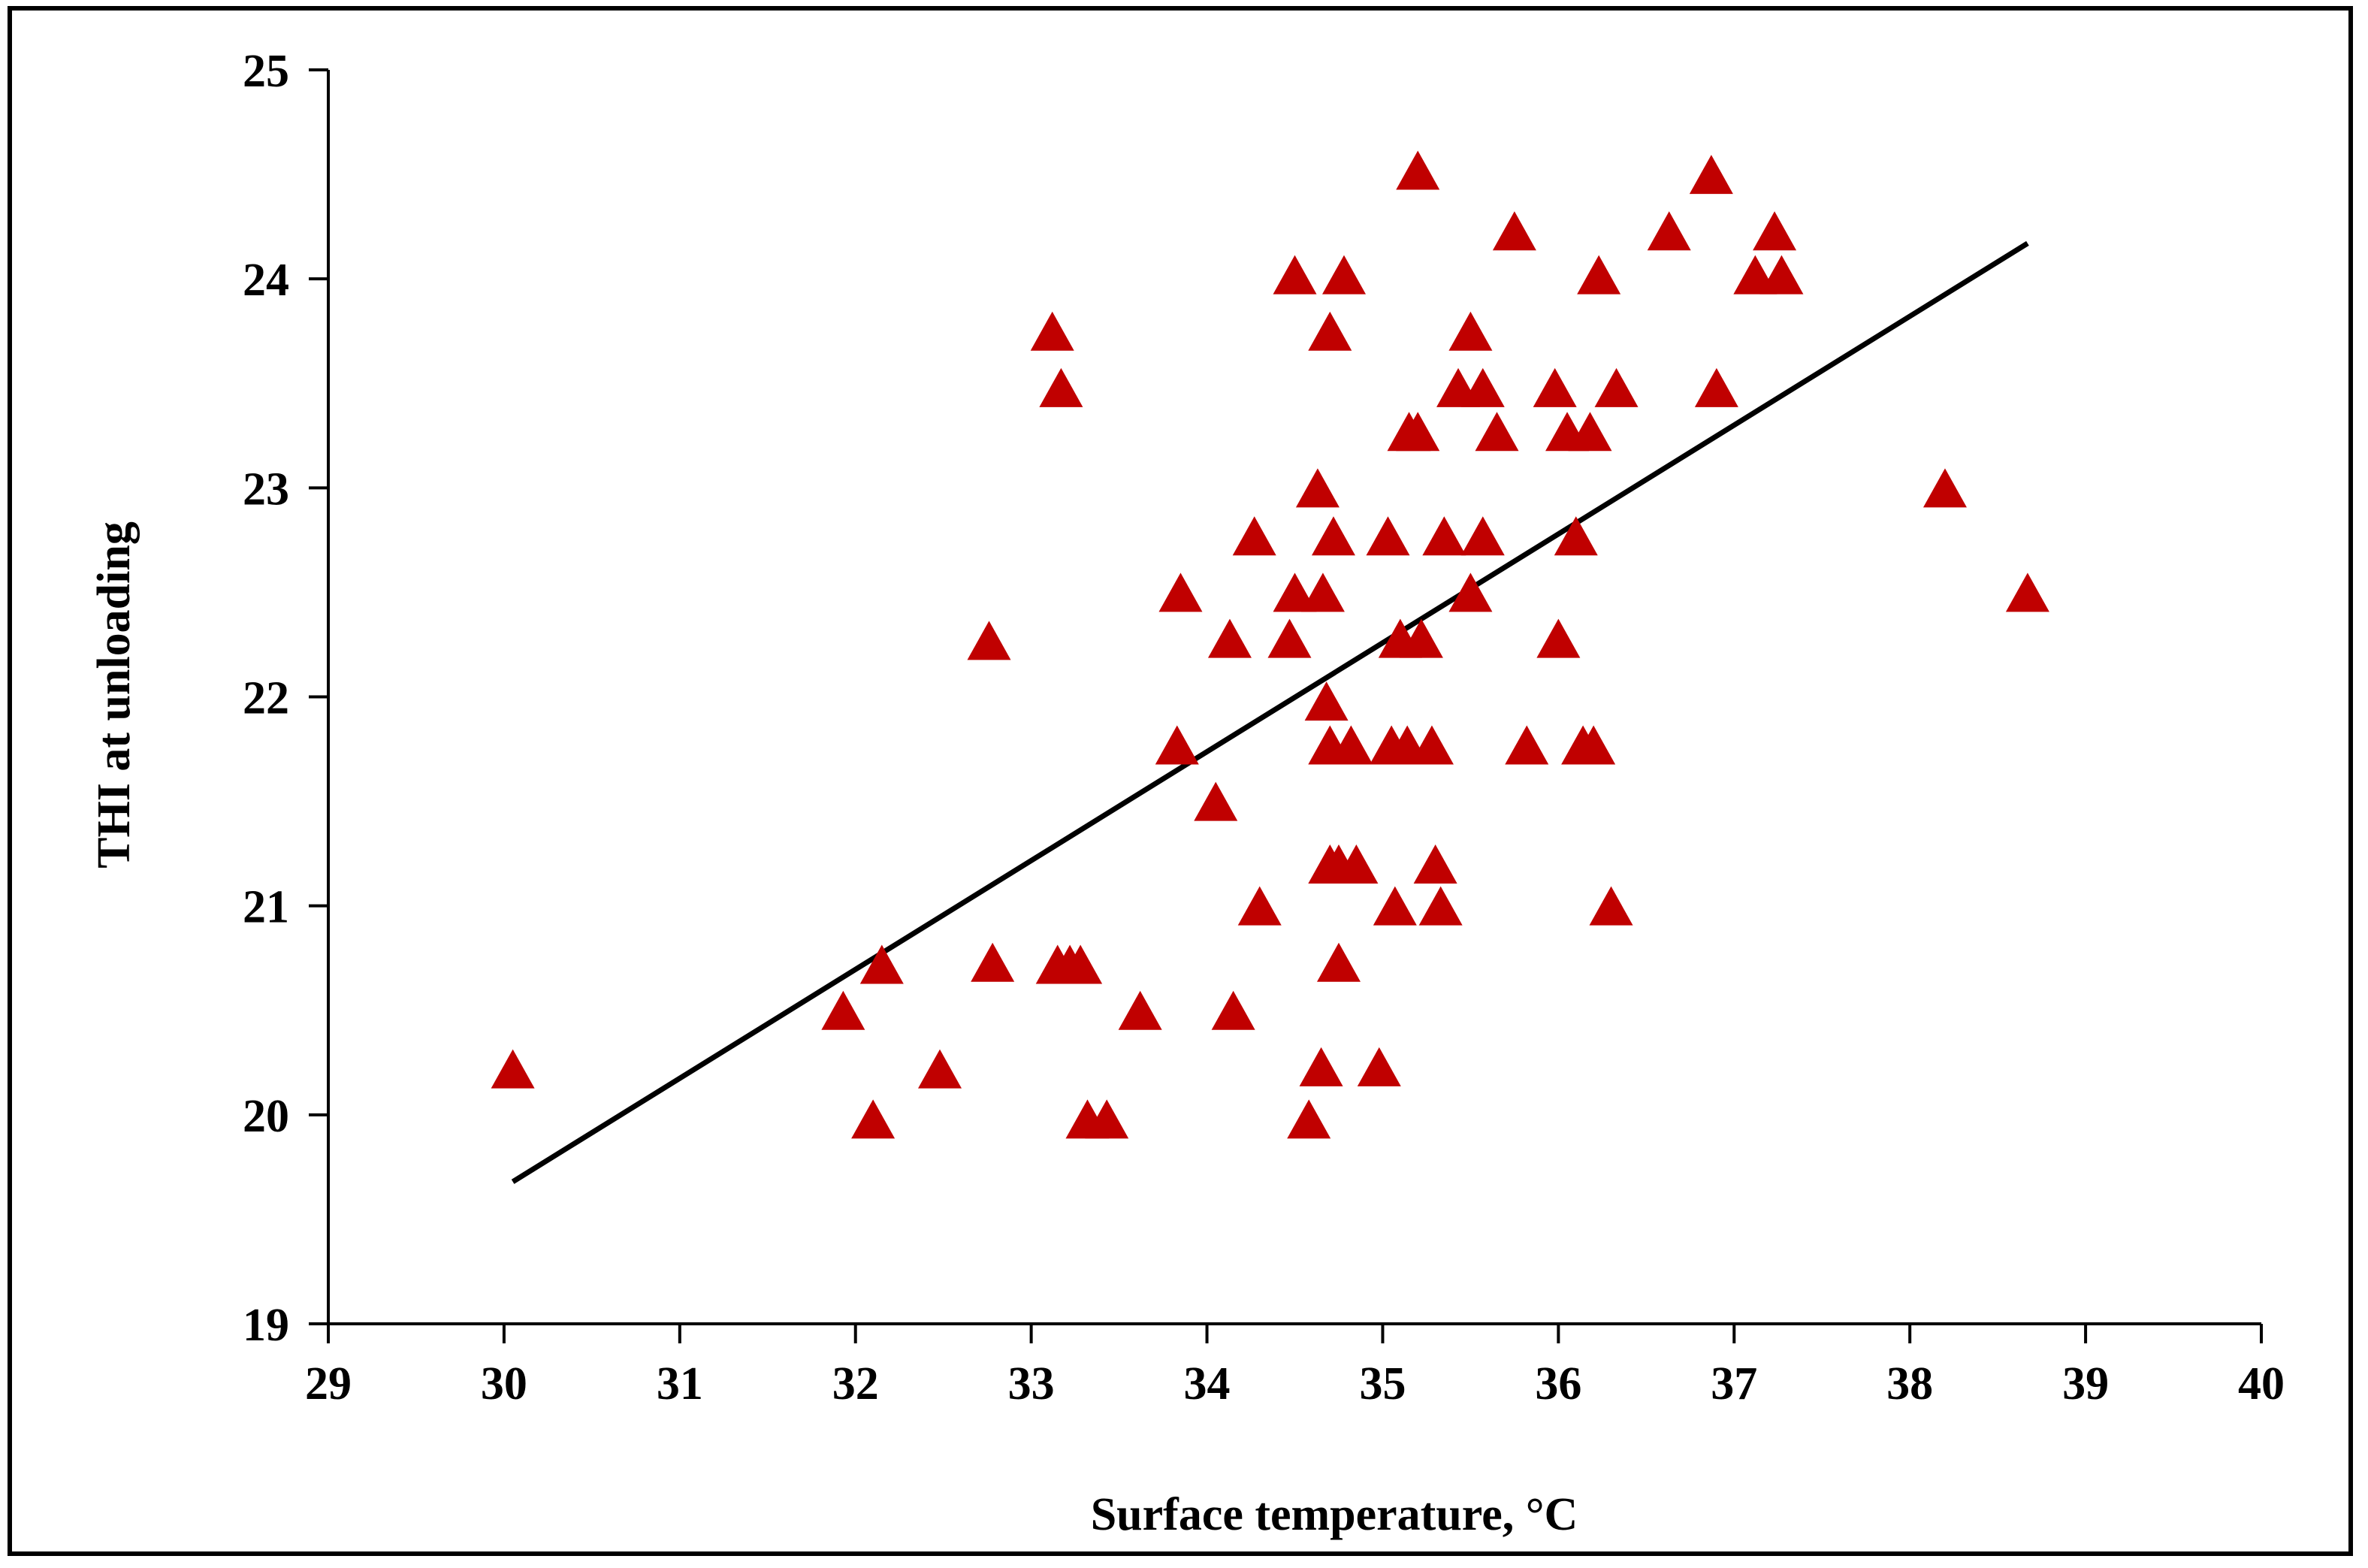 This screenshot has width=2368, height=1568. I want to click on x-tick-label: 39, so click(2085, 1383).